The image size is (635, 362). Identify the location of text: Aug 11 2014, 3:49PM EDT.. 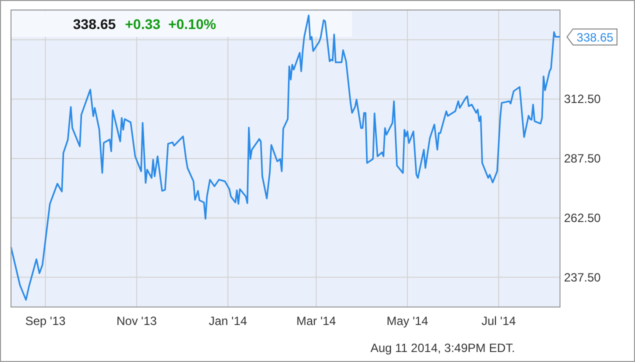
(442, 348).